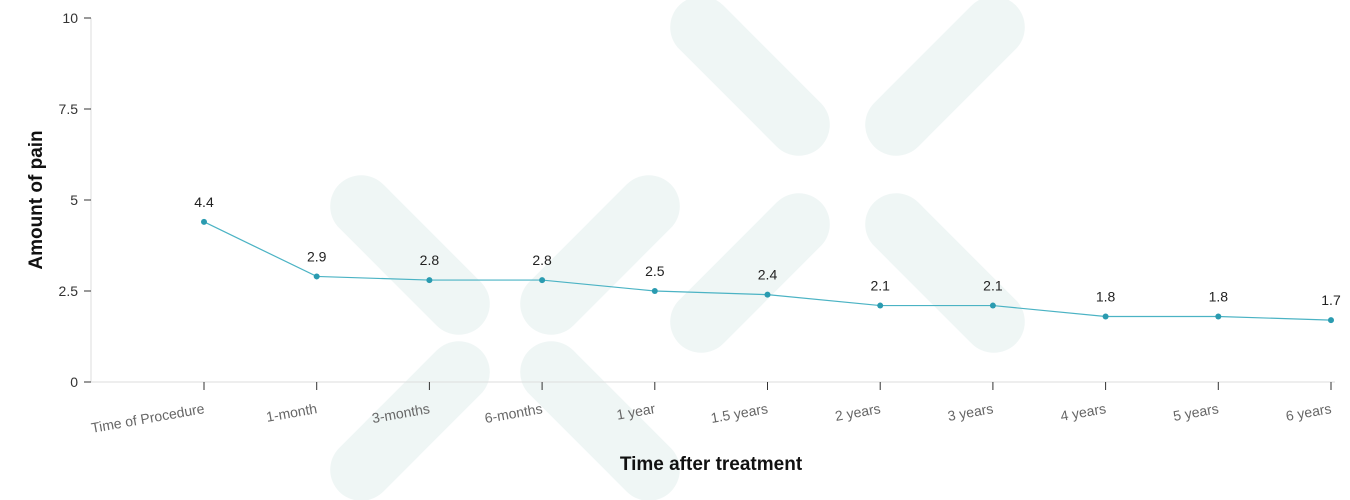 This screenshot has width=1350, height=500. I want to click on y-tick-label: 10, so click(70, 18).